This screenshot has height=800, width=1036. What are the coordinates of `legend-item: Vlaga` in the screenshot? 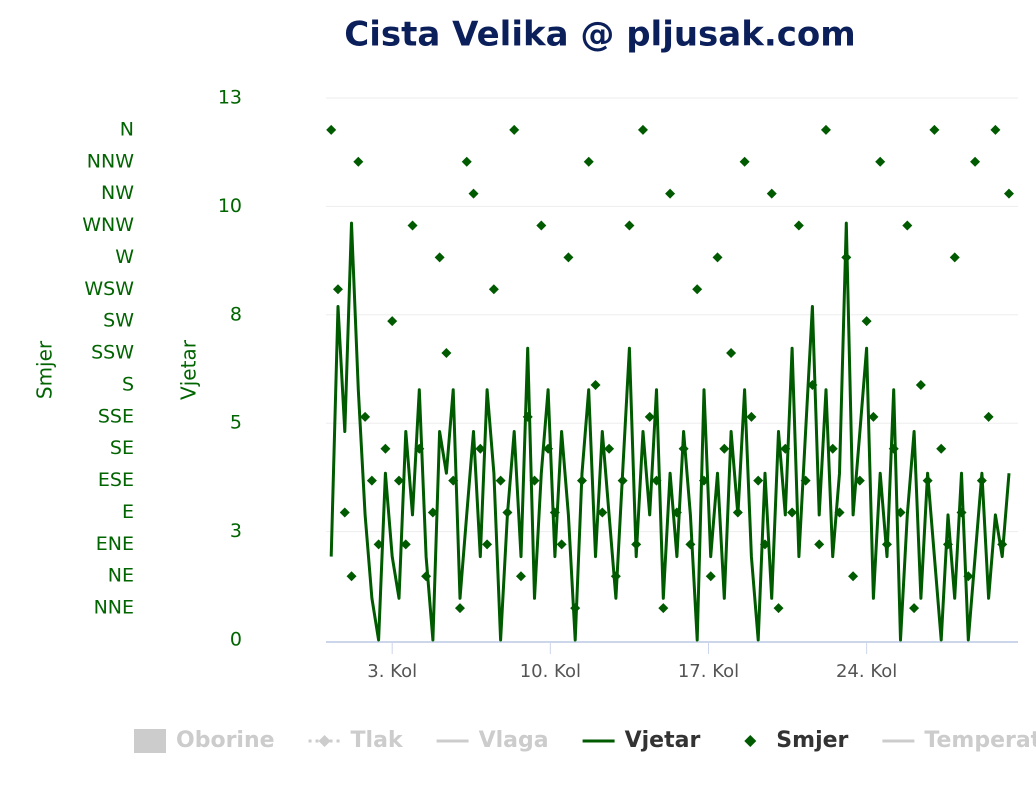 It's located at (514, 740).